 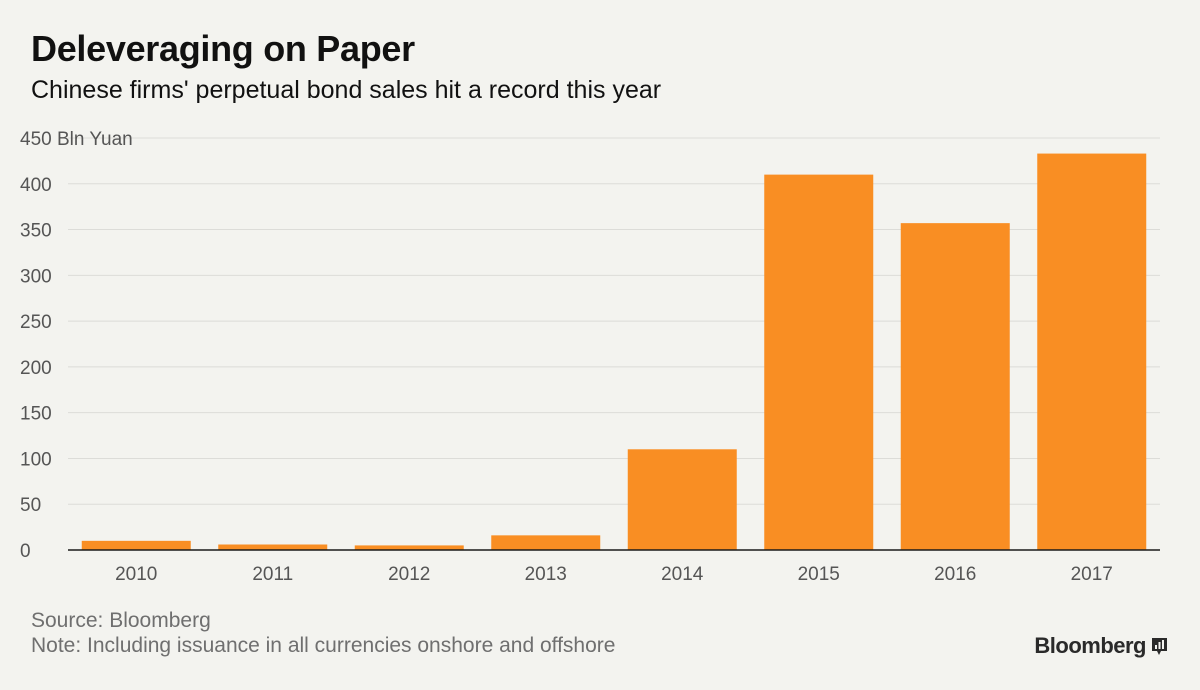 What do you see at coordinates (819, 362) in the screenshot?
I see `bar-2015` at bounding box center [819, 362].